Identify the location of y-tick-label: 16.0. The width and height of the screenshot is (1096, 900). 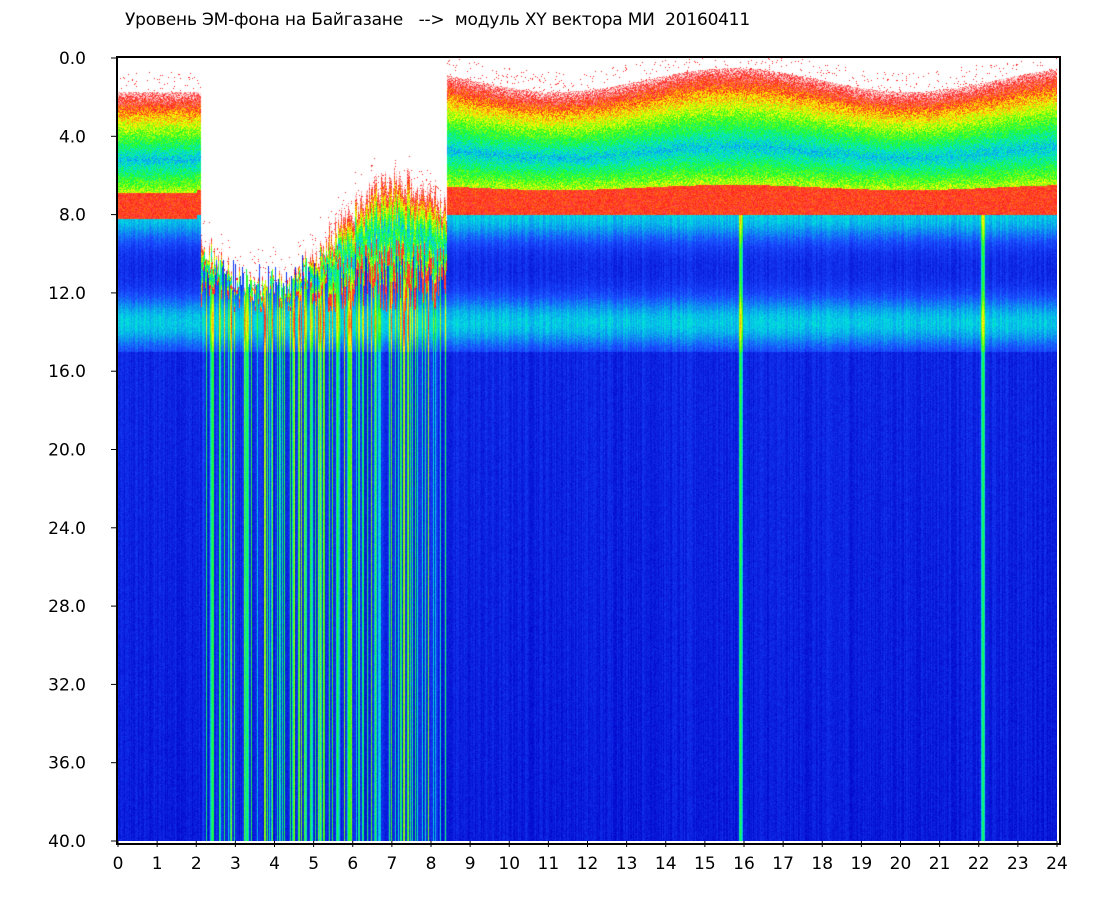
(67, 372).